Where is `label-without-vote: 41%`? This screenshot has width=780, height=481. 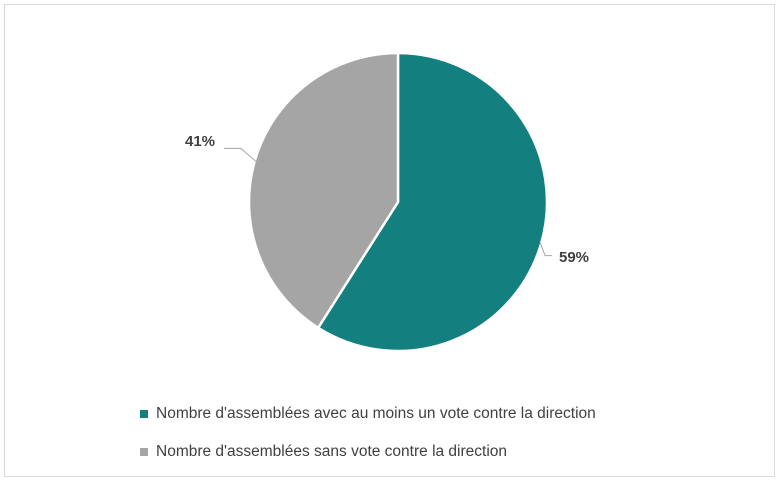
label-without-vote: 41% is located at coordinates (200, 141).